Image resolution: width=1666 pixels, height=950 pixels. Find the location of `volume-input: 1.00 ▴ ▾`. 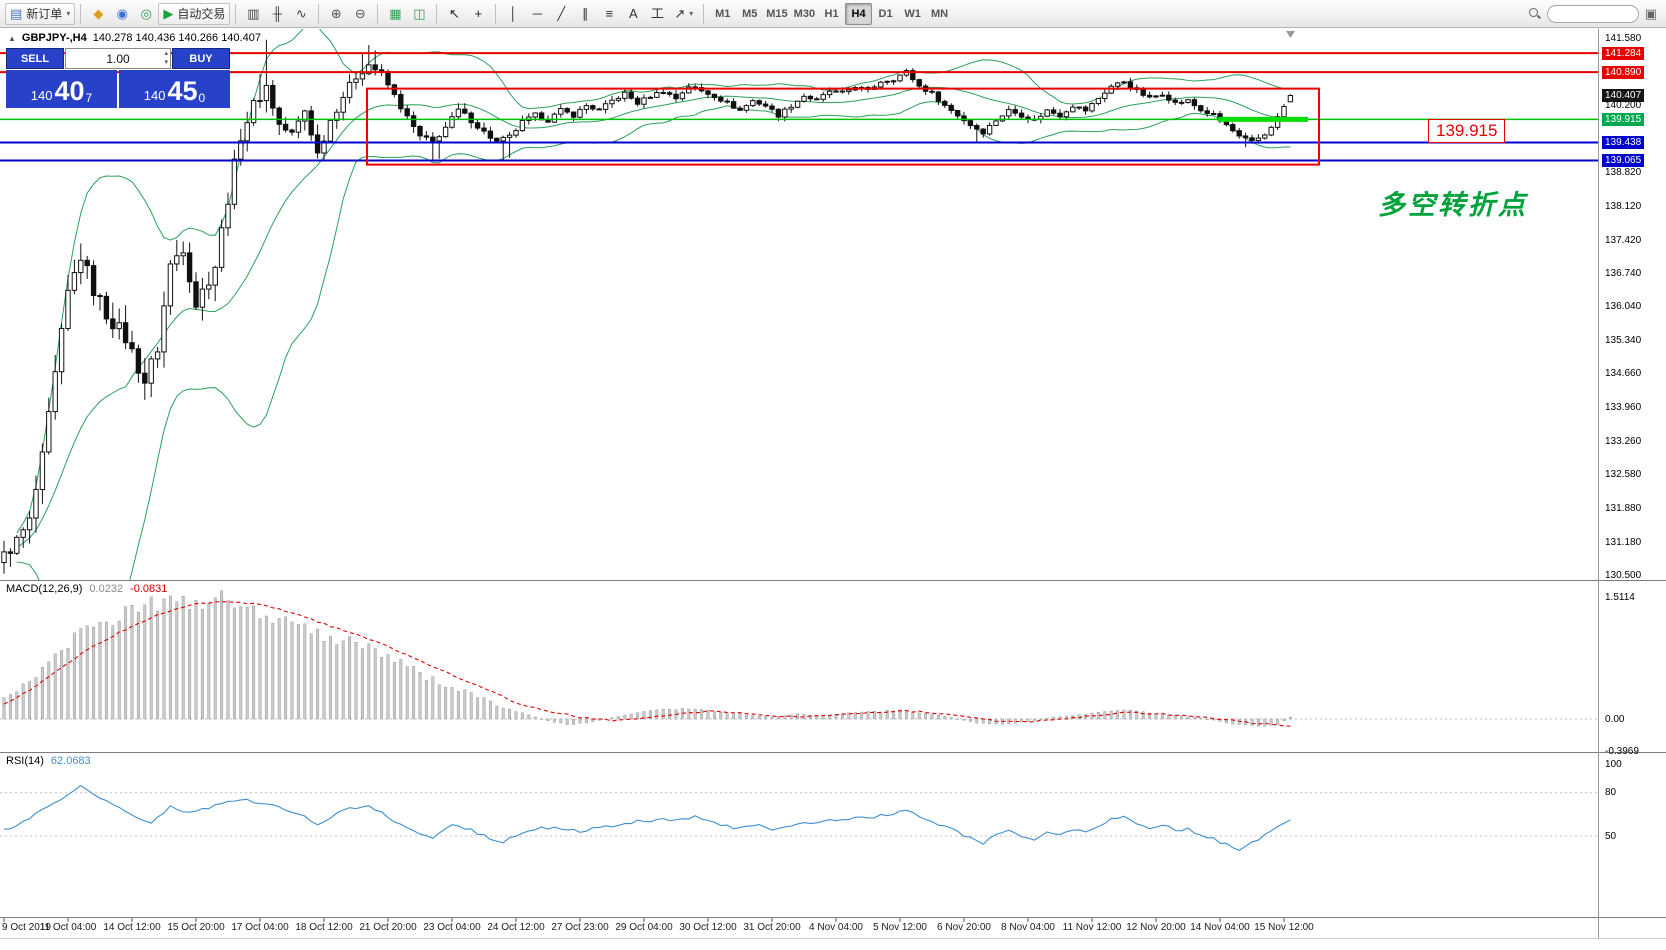

volume-input: 1.00 ▴ ▾ is located at coordinates (118, 58).